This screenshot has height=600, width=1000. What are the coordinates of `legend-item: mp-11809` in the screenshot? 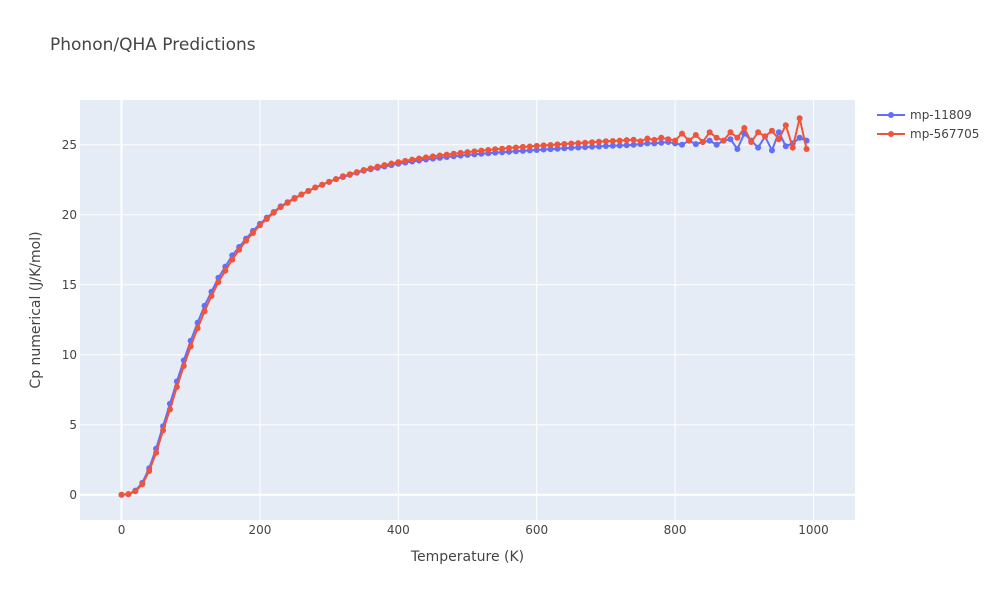 It's located at (924, 115).